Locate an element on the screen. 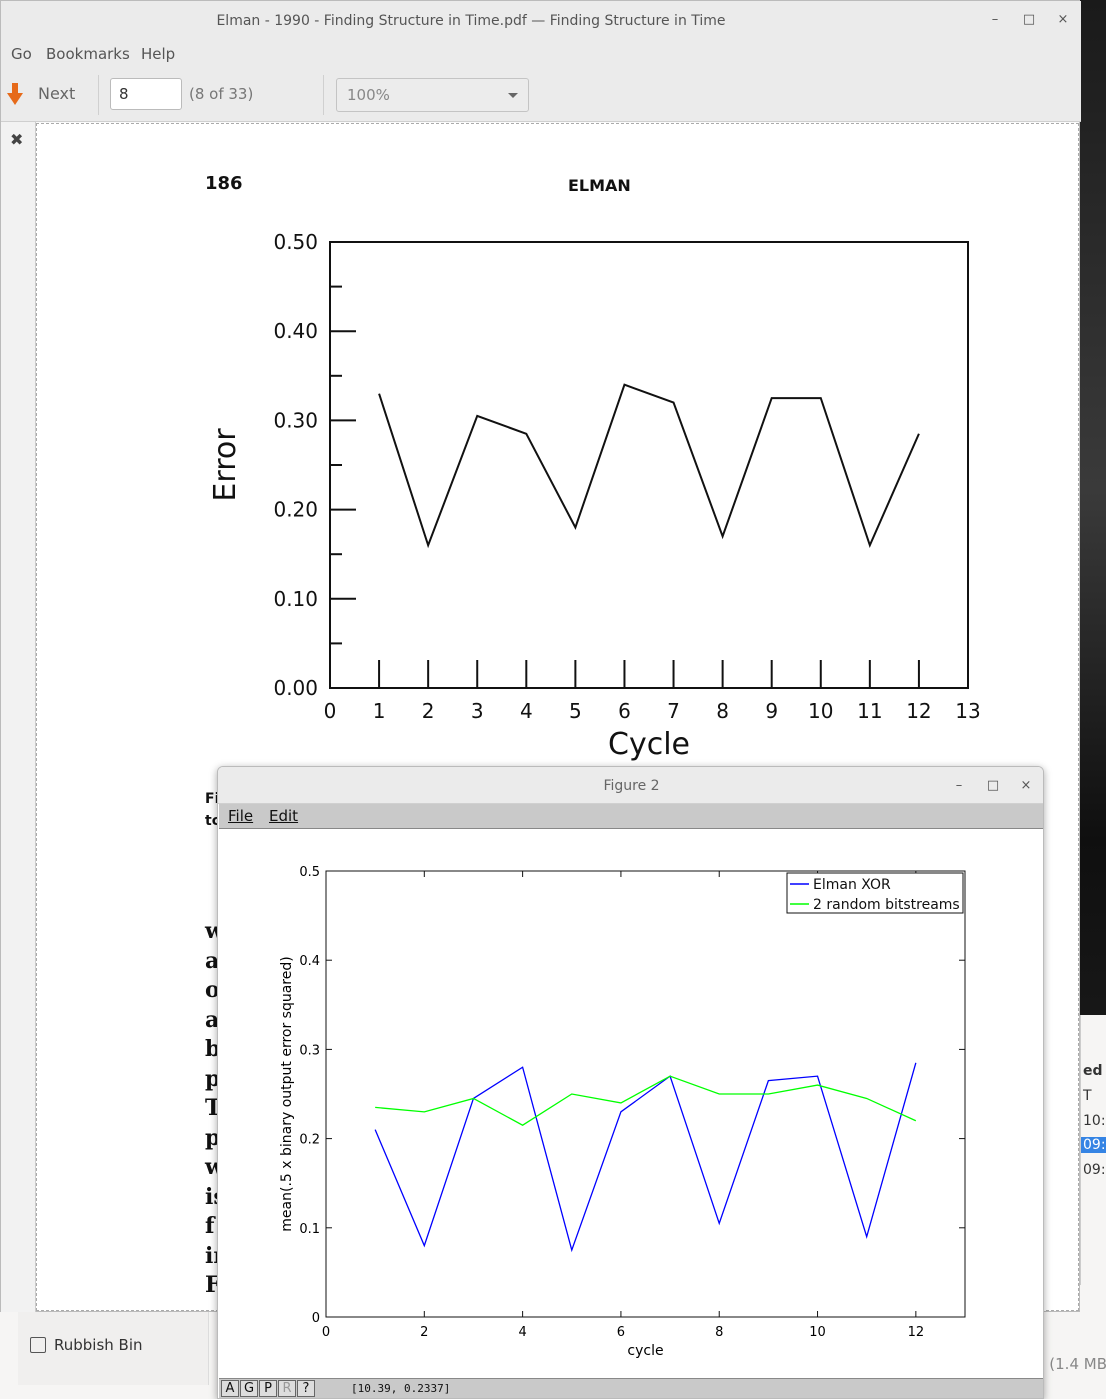 The image size is (1106, 1399). window-title: Figure 2 is located at coordinates (631, 786).